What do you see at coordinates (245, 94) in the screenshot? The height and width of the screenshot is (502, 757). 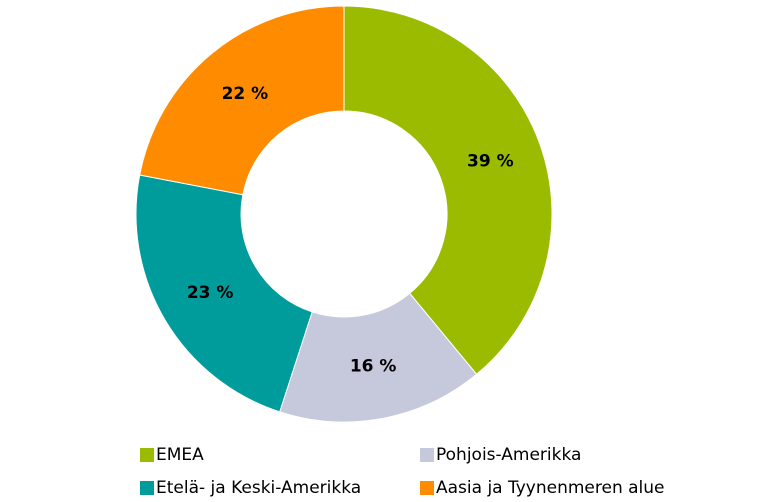 I see `value-label: 22 %` at bounding box center [245, 94].